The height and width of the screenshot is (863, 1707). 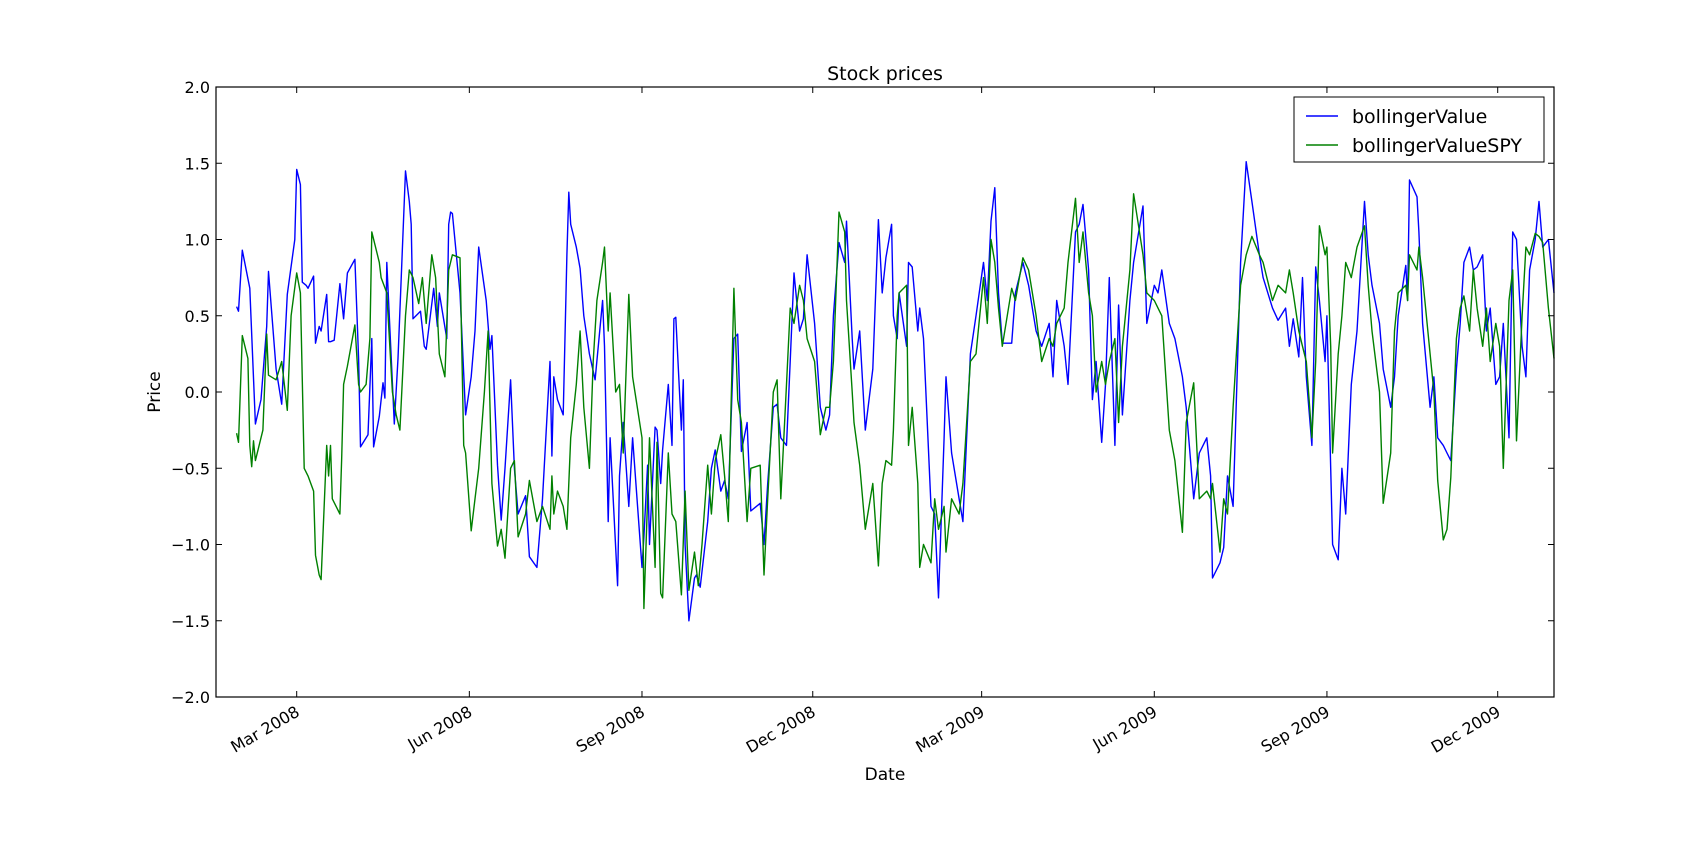 I want to click on y-tick-label: −0.5, so click(x=190, y=468).